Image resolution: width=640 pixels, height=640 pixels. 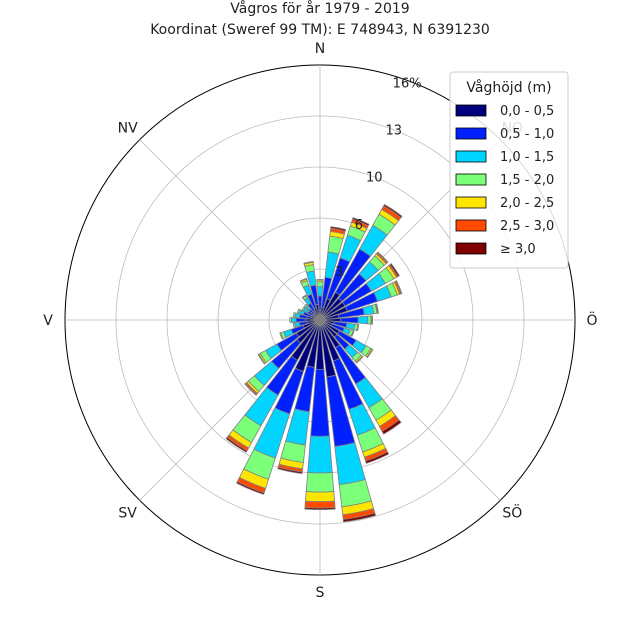 What do you see at coordinates (319, 8) in the screenshot?
I see `chart-title: Vågros för år 1979 - 2019` at bounding box center [319, 8].